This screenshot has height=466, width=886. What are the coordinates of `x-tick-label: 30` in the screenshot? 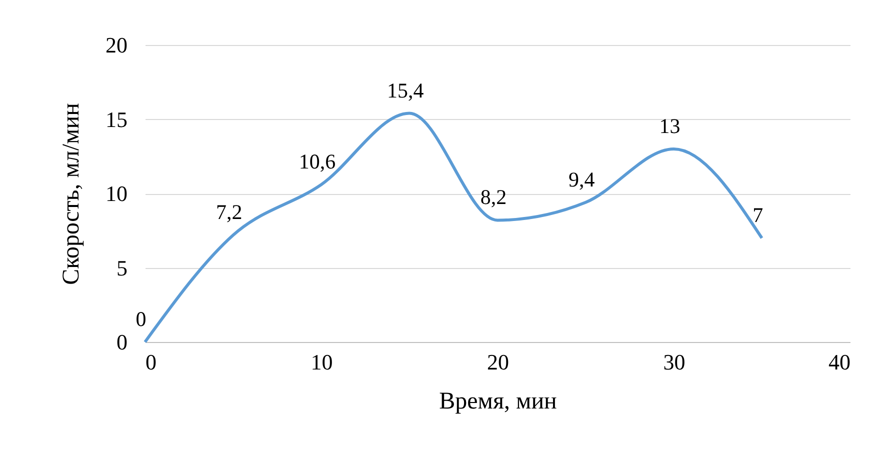 It's located at (674, 362).